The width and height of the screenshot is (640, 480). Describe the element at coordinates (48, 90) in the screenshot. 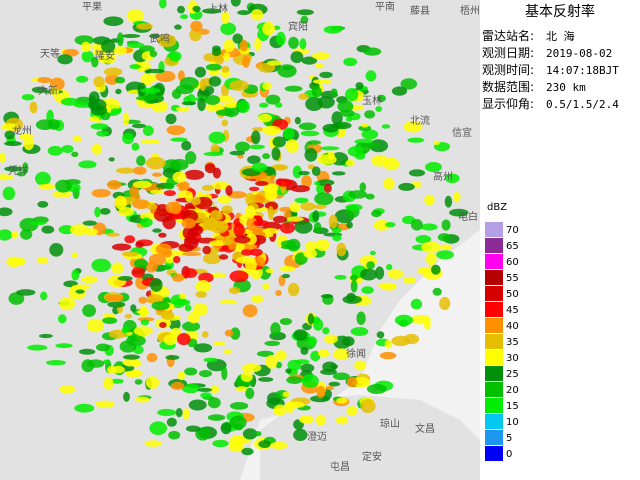

I see `place-label: 大新` at that location.